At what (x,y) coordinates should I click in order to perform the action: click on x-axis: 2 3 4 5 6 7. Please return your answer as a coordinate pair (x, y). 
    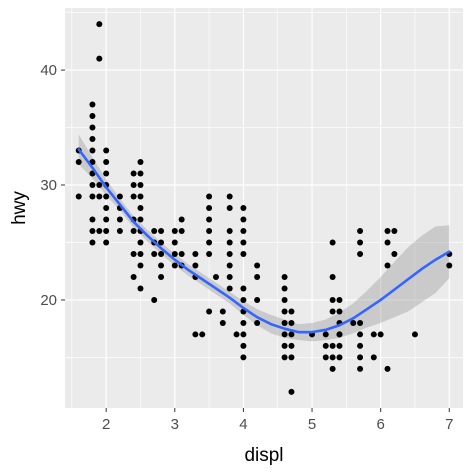
    Looking at the image, I should click on (277, 420).